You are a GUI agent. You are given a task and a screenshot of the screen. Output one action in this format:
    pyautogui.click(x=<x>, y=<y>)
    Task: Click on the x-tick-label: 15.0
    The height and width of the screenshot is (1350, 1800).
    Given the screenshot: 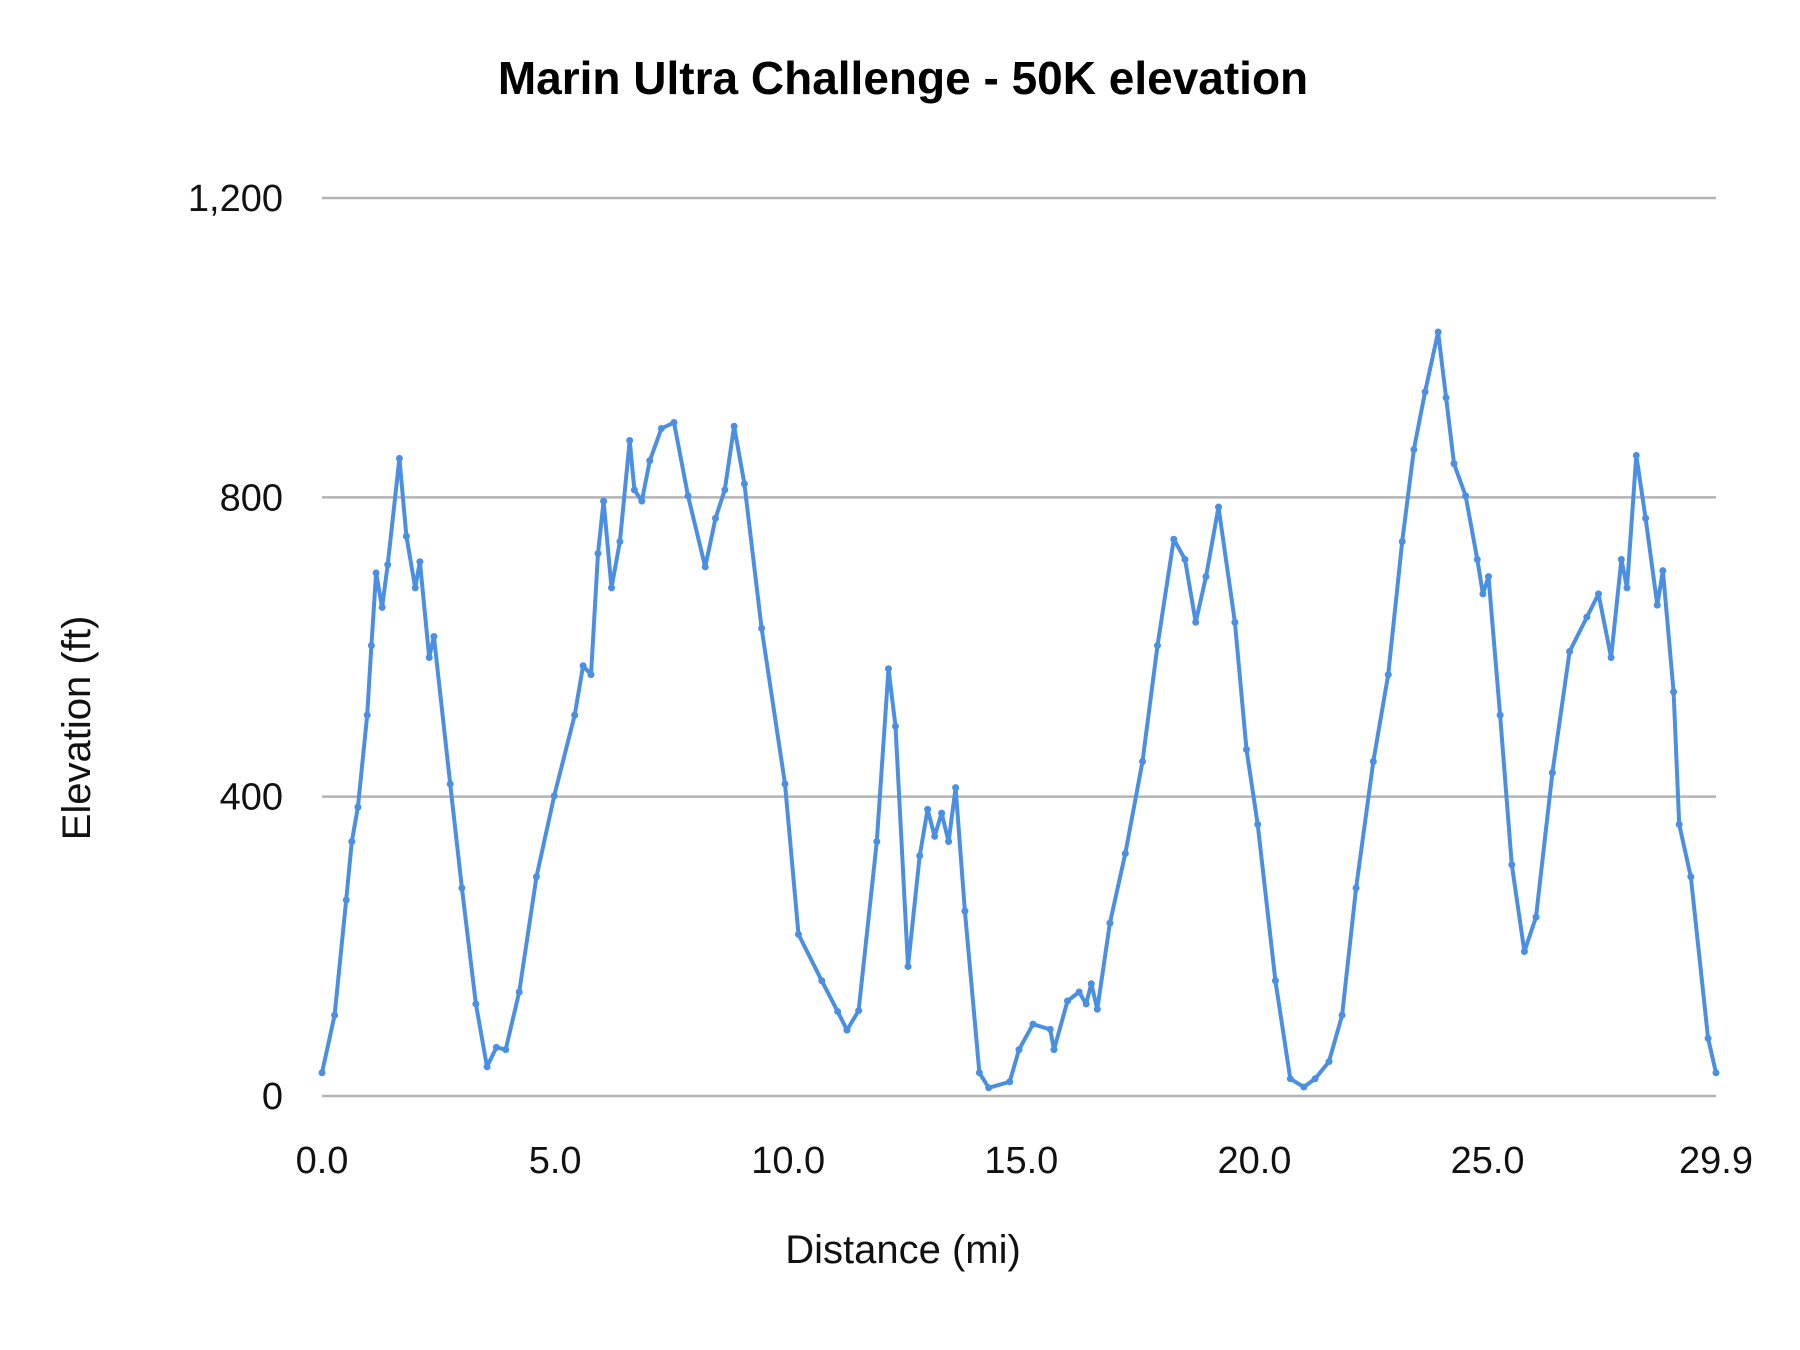 What is the action you would take?
    pyautogui.click(x=1021, y=1161)
    